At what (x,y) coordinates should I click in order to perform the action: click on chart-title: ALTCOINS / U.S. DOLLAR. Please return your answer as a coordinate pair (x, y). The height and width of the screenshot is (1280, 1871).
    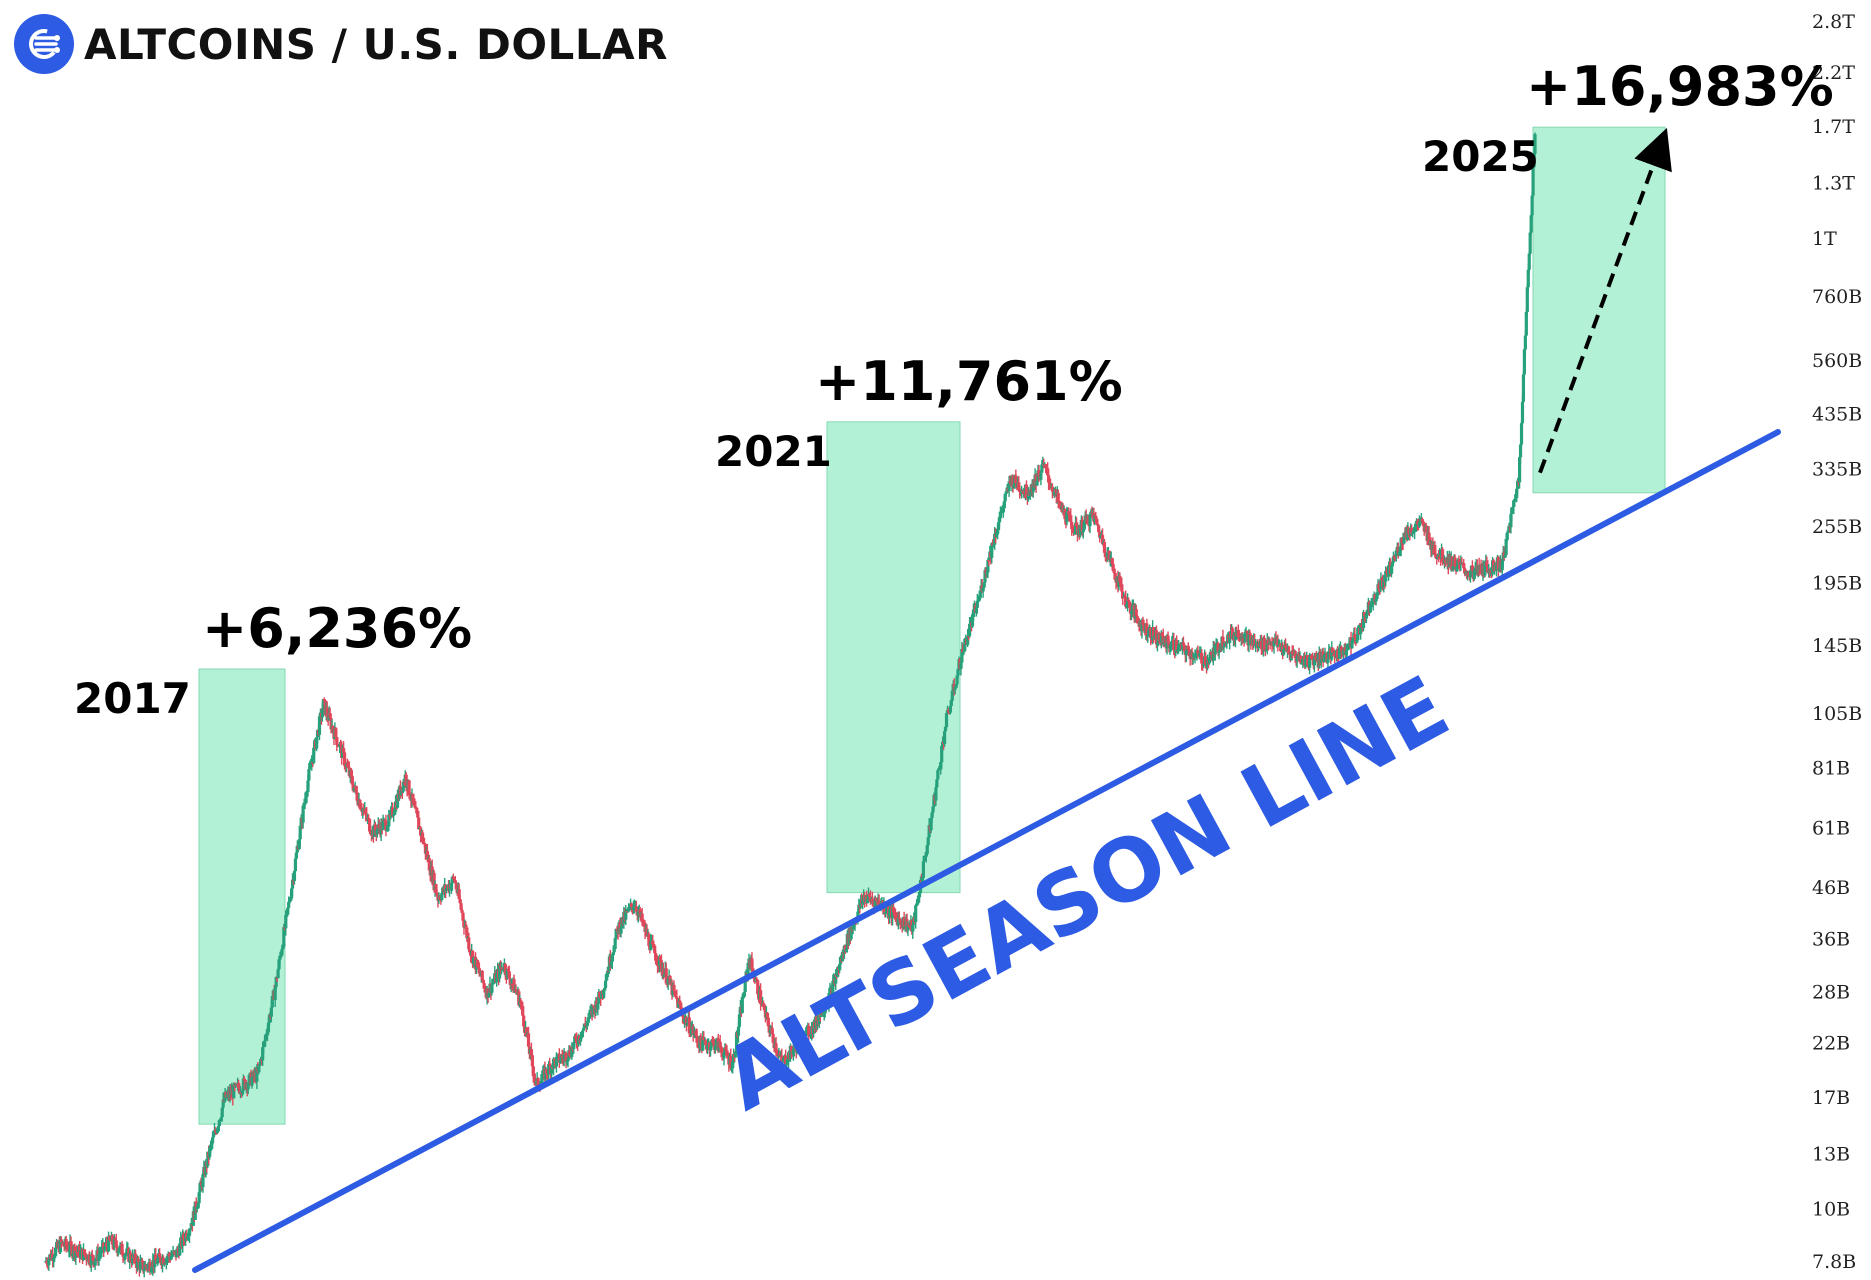
    Looking at the image, I should click on (376, 44).